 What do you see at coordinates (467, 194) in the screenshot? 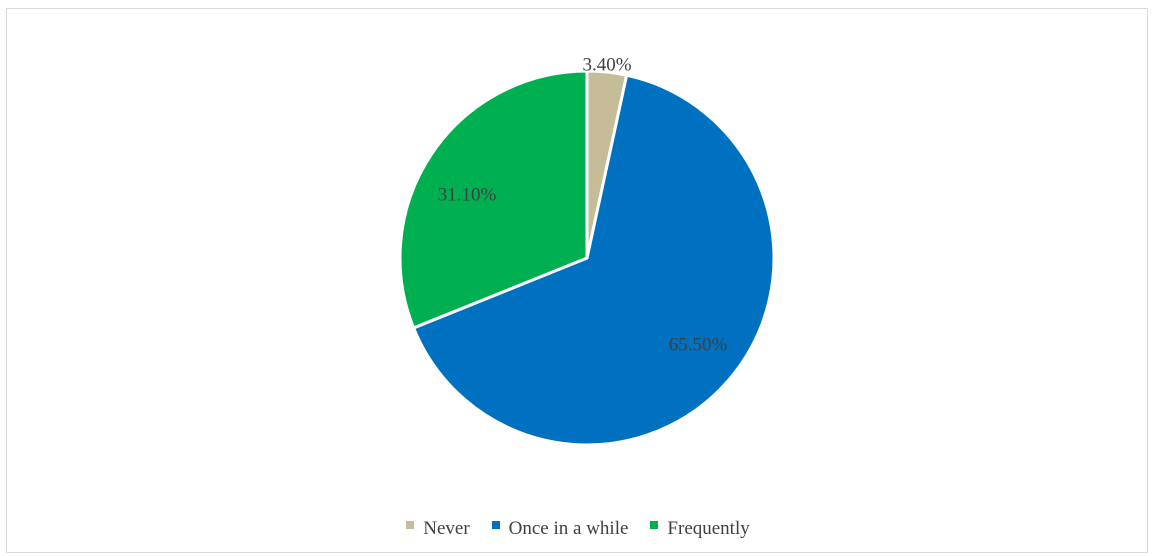
I see `data-label-frequently: 31.10%` at bounding box center [467, 194].